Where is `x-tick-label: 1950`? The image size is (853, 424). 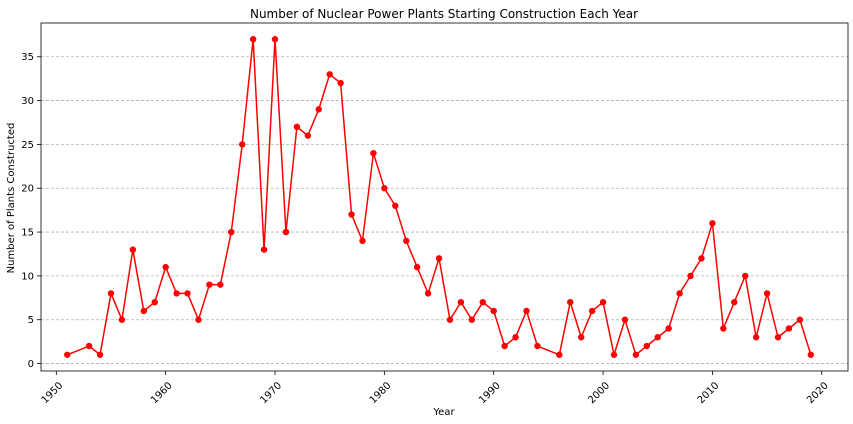
x-tick-label: 1950 is located at coordinates (53, 393).